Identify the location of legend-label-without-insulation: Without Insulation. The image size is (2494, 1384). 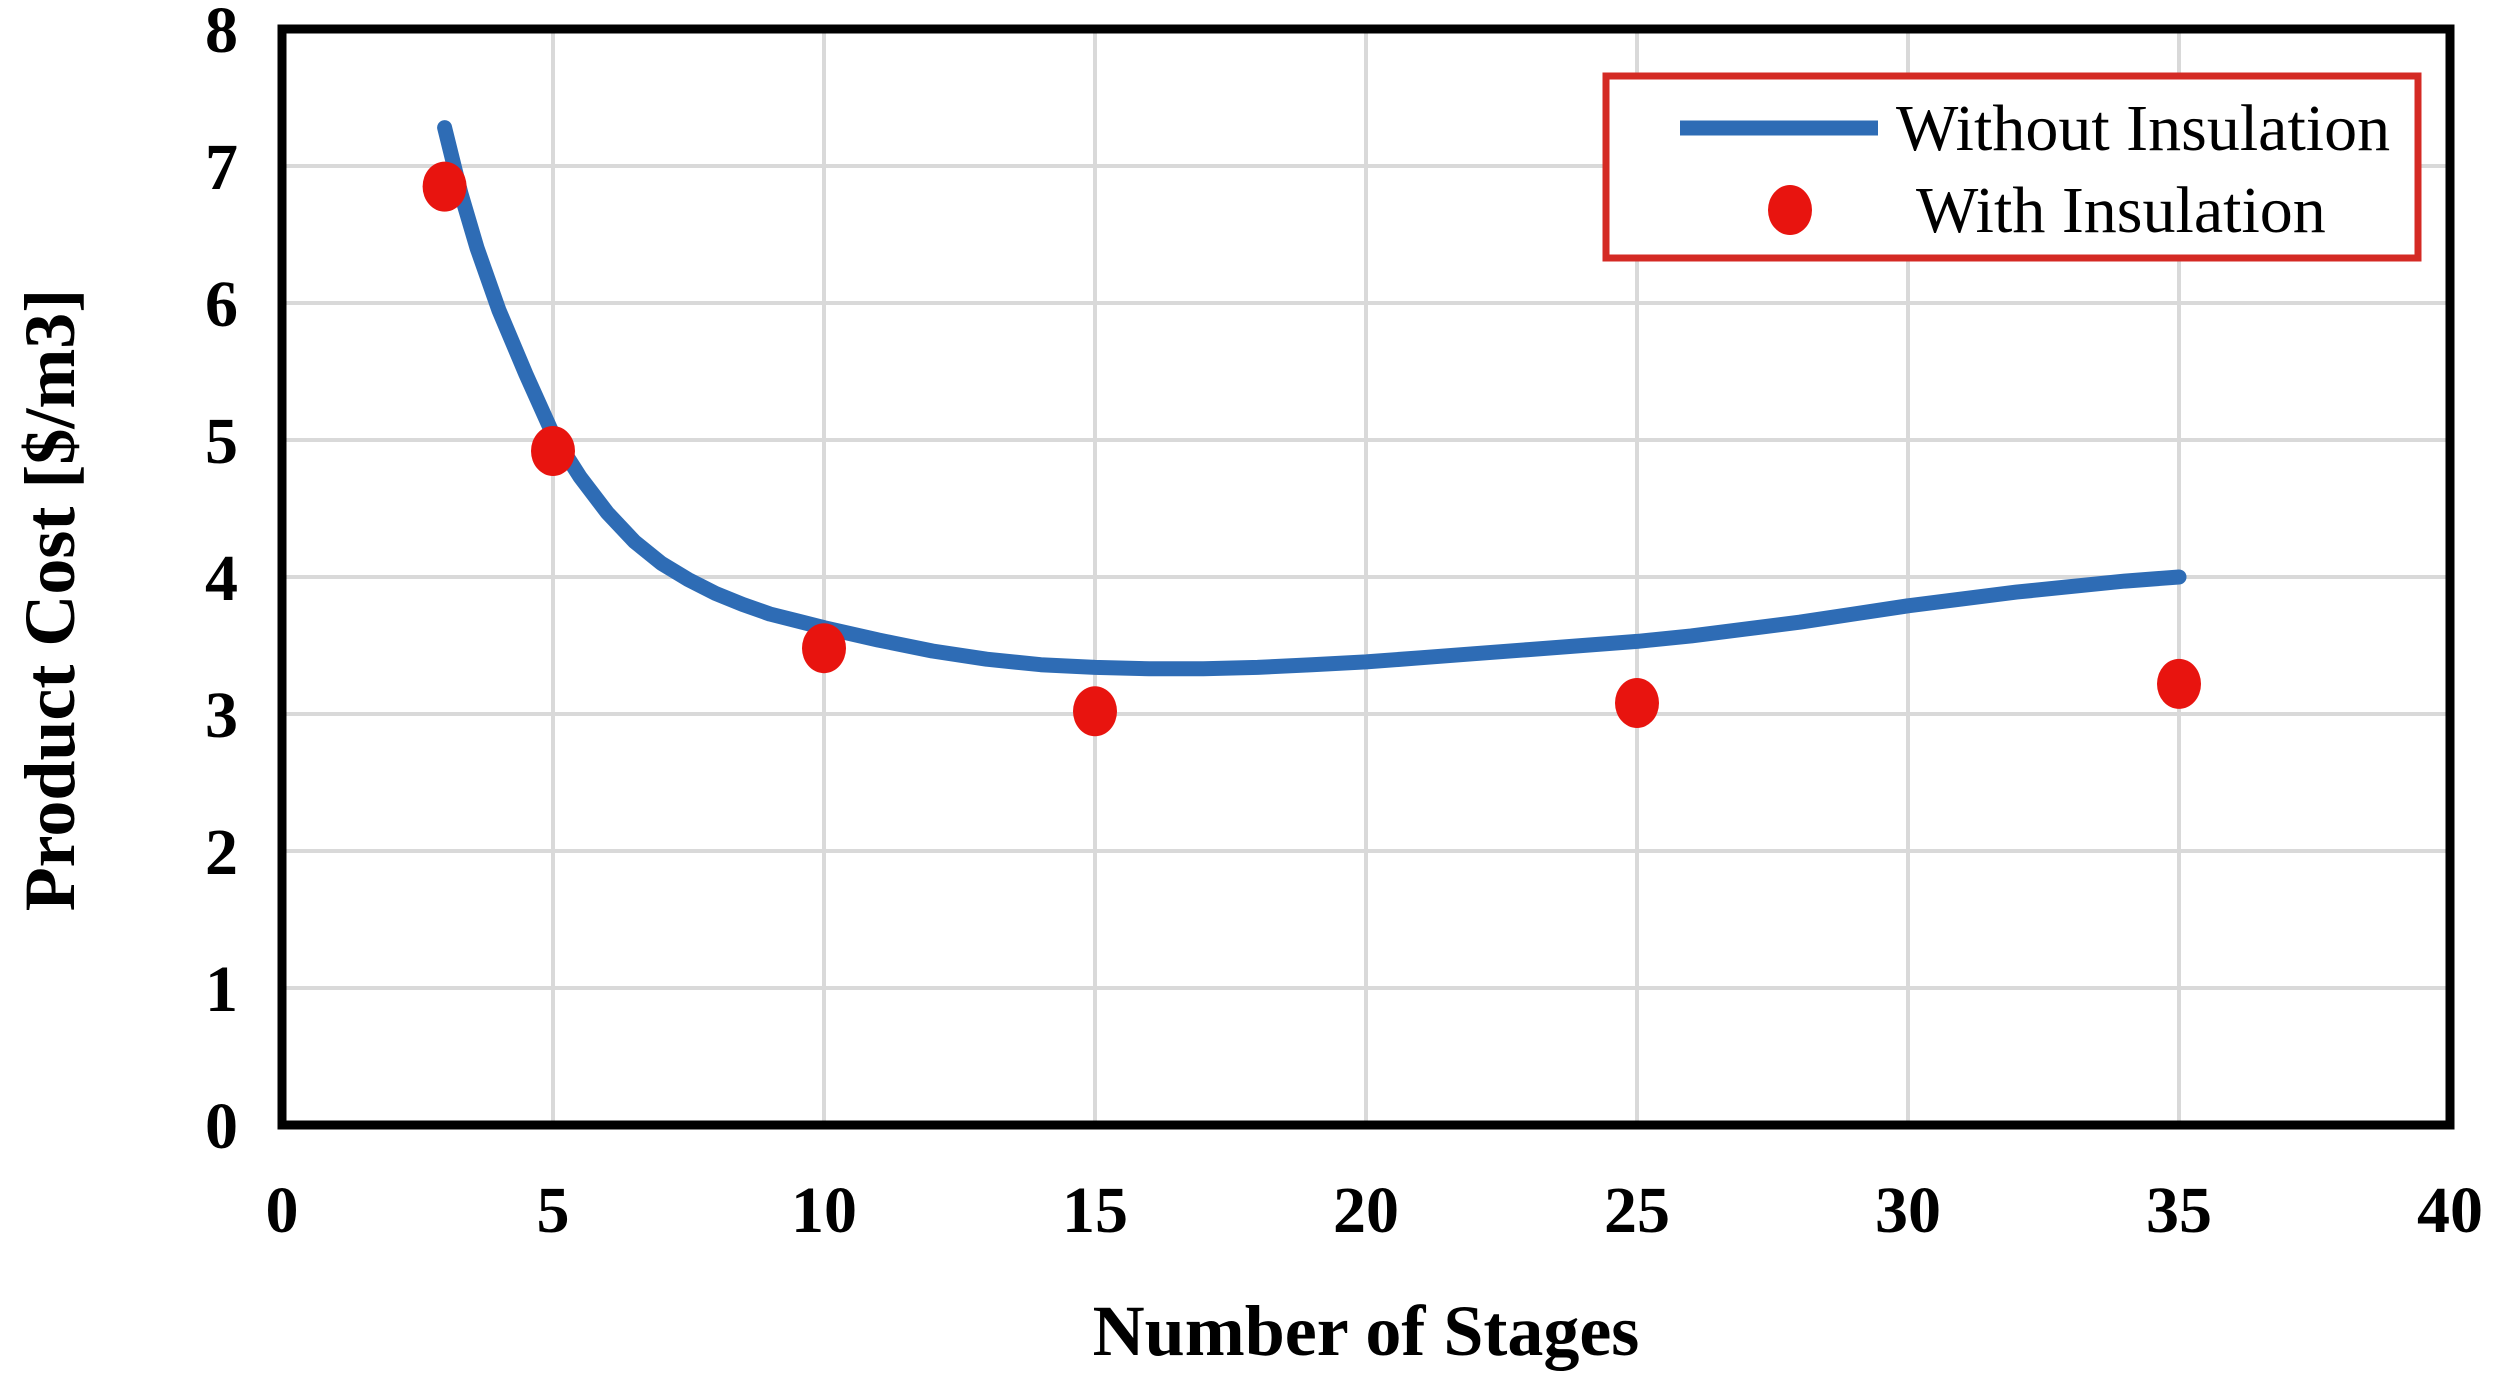
(2143, 128).